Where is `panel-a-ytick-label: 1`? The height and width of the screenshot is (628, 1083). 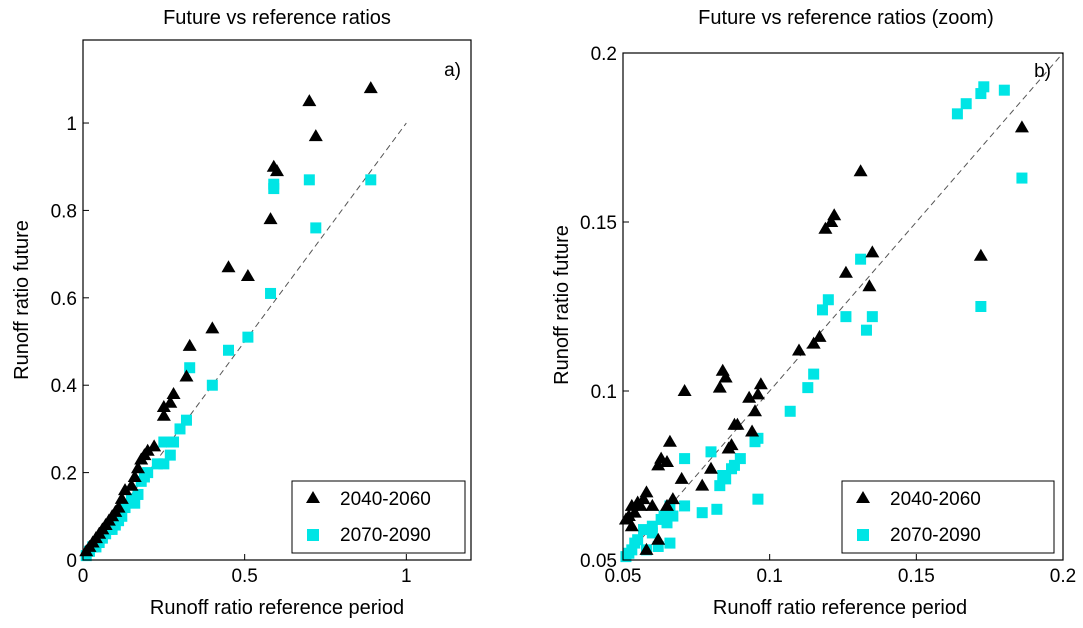
panel-a-ytick-label: 1 is located at coordinates (71, 124).